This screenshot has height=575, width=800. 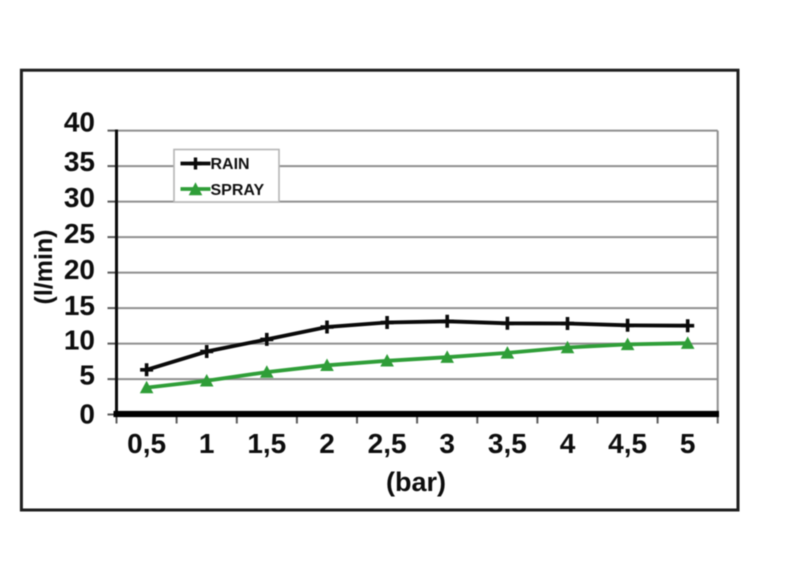 What do you see at coordinates (44, 267) in the screenshot?
I see `svg-text: (l/min)` at bounding box center [44, 267].